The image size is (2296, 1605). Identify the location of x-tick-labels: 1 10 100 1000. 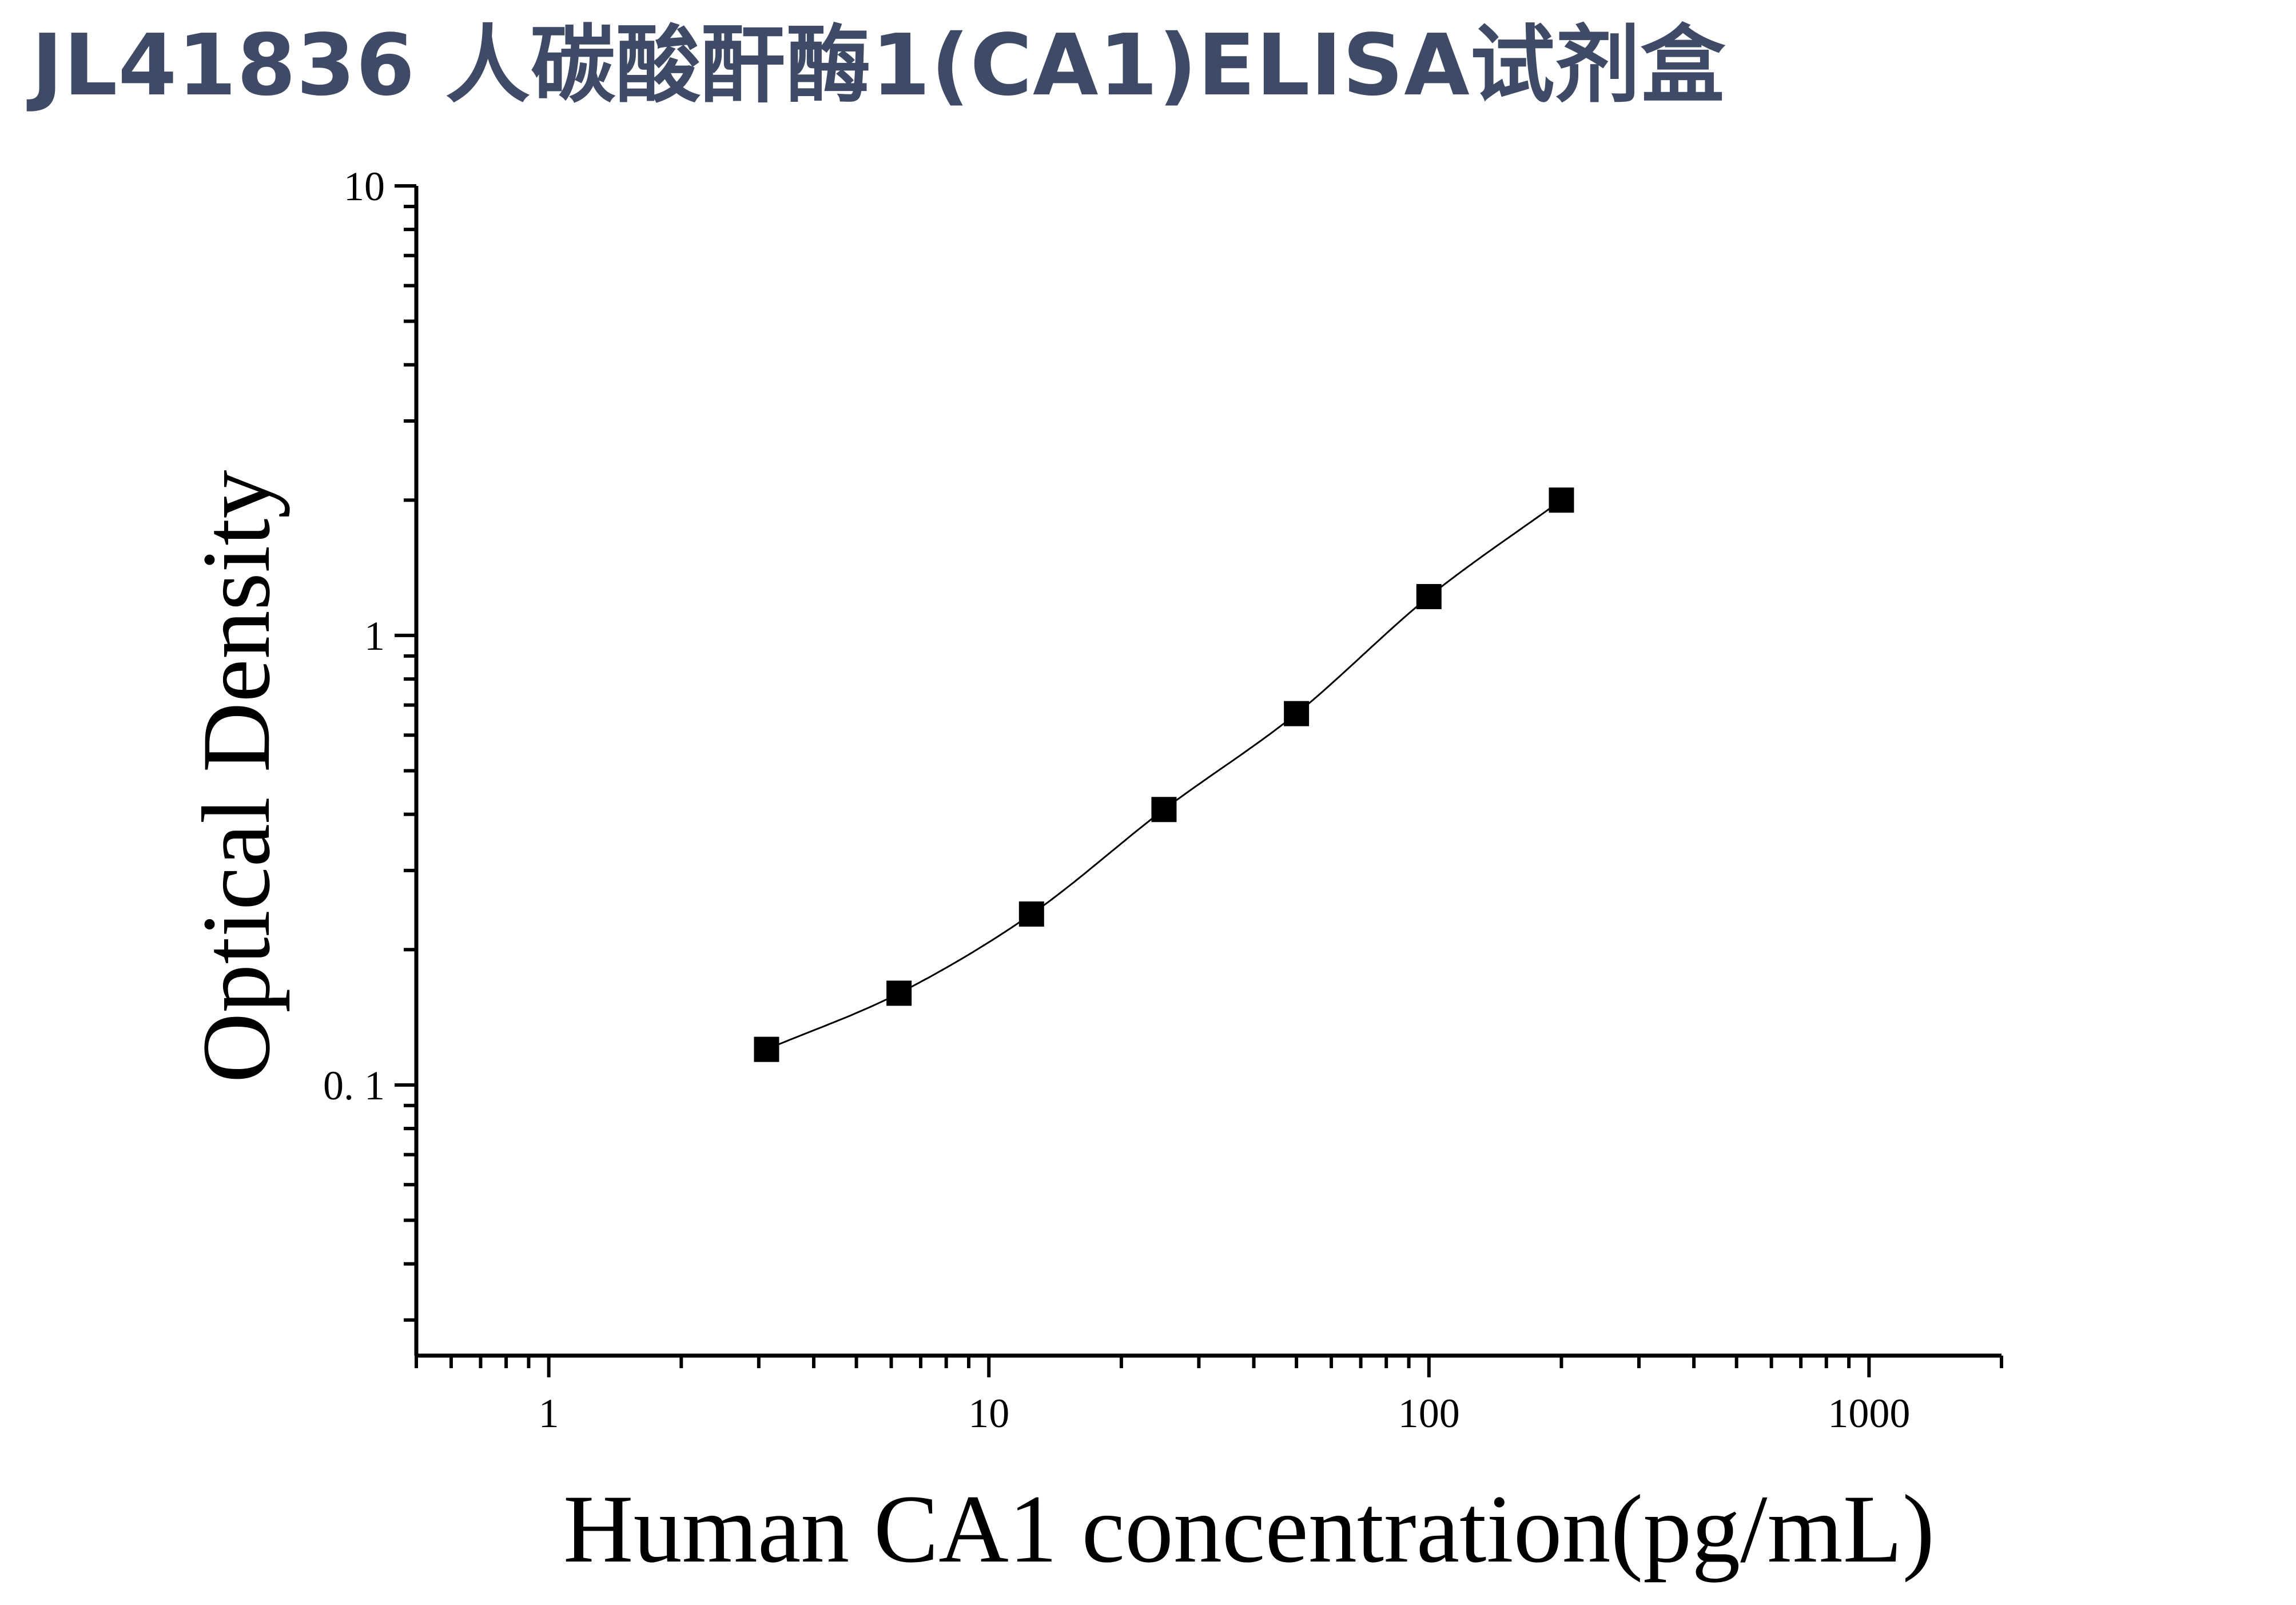
(1225, 1413).